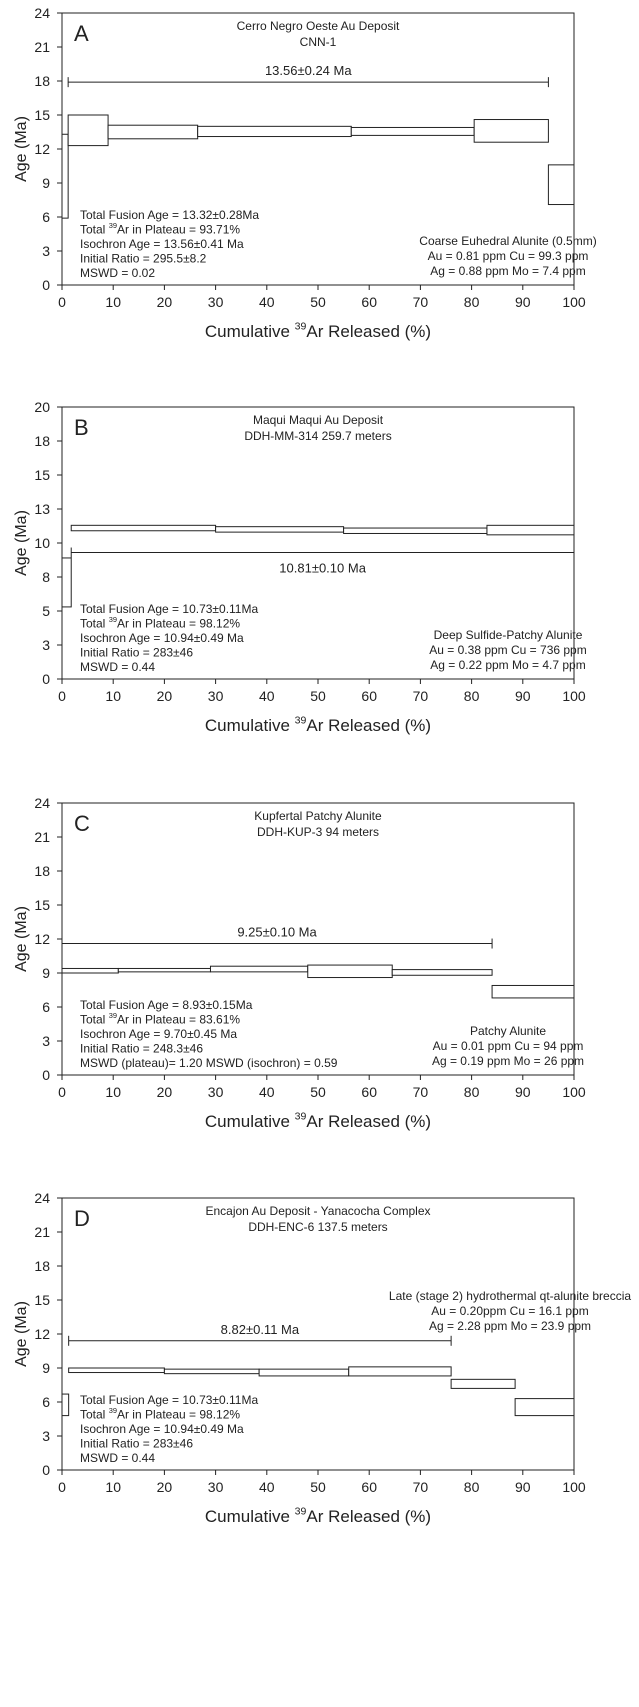 The width and height of the screenshot is (639, 1707). I want to click on panel-title: Maqui Maqui Au Deposit, so click(318, 420).